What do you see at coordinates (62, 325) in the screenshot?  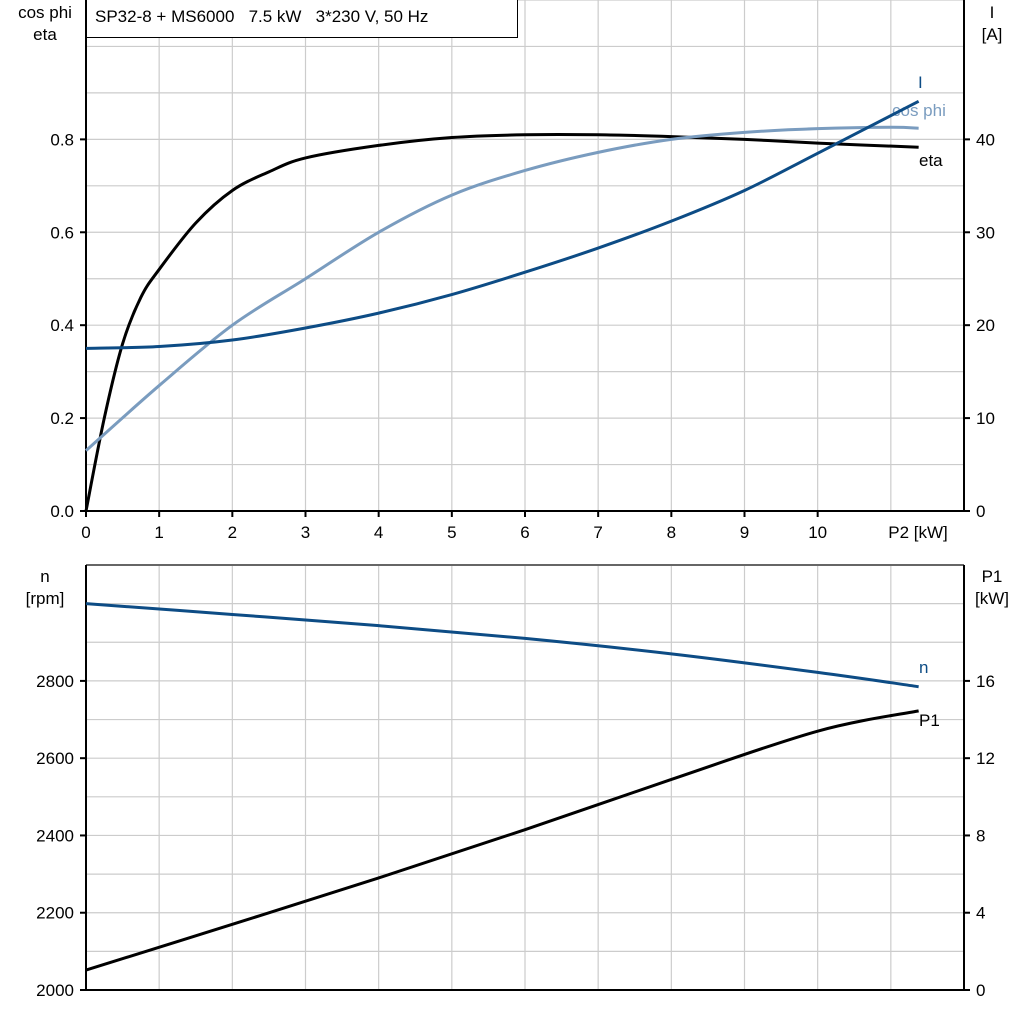 I see `y-left-tick-label: 0.4` at bounding box center [62, 325].